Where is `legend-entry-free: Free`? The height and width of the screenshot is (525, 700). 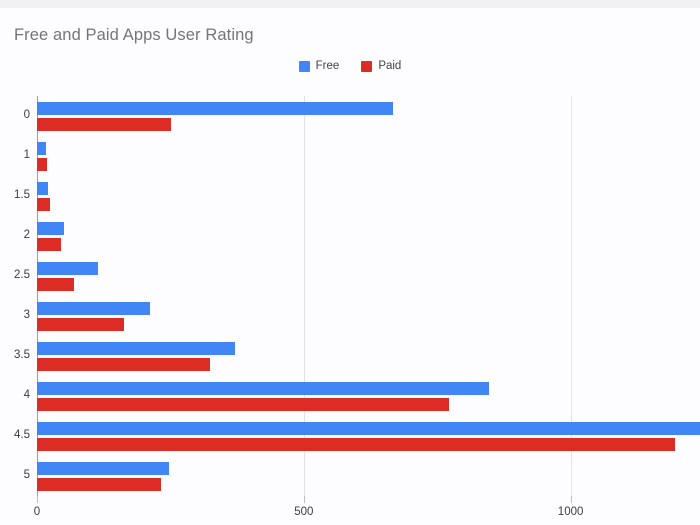
legend-entry-free: Free is located at coordinates (319, 66).